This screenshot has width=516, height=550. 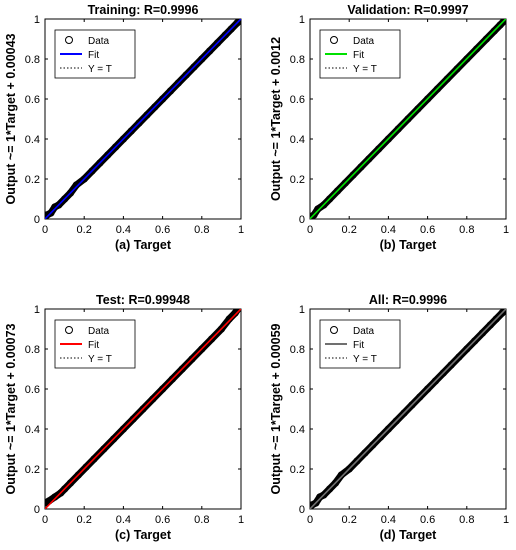 I want to click on legend-identity-label: Y = T, so click(x=365, y=69).